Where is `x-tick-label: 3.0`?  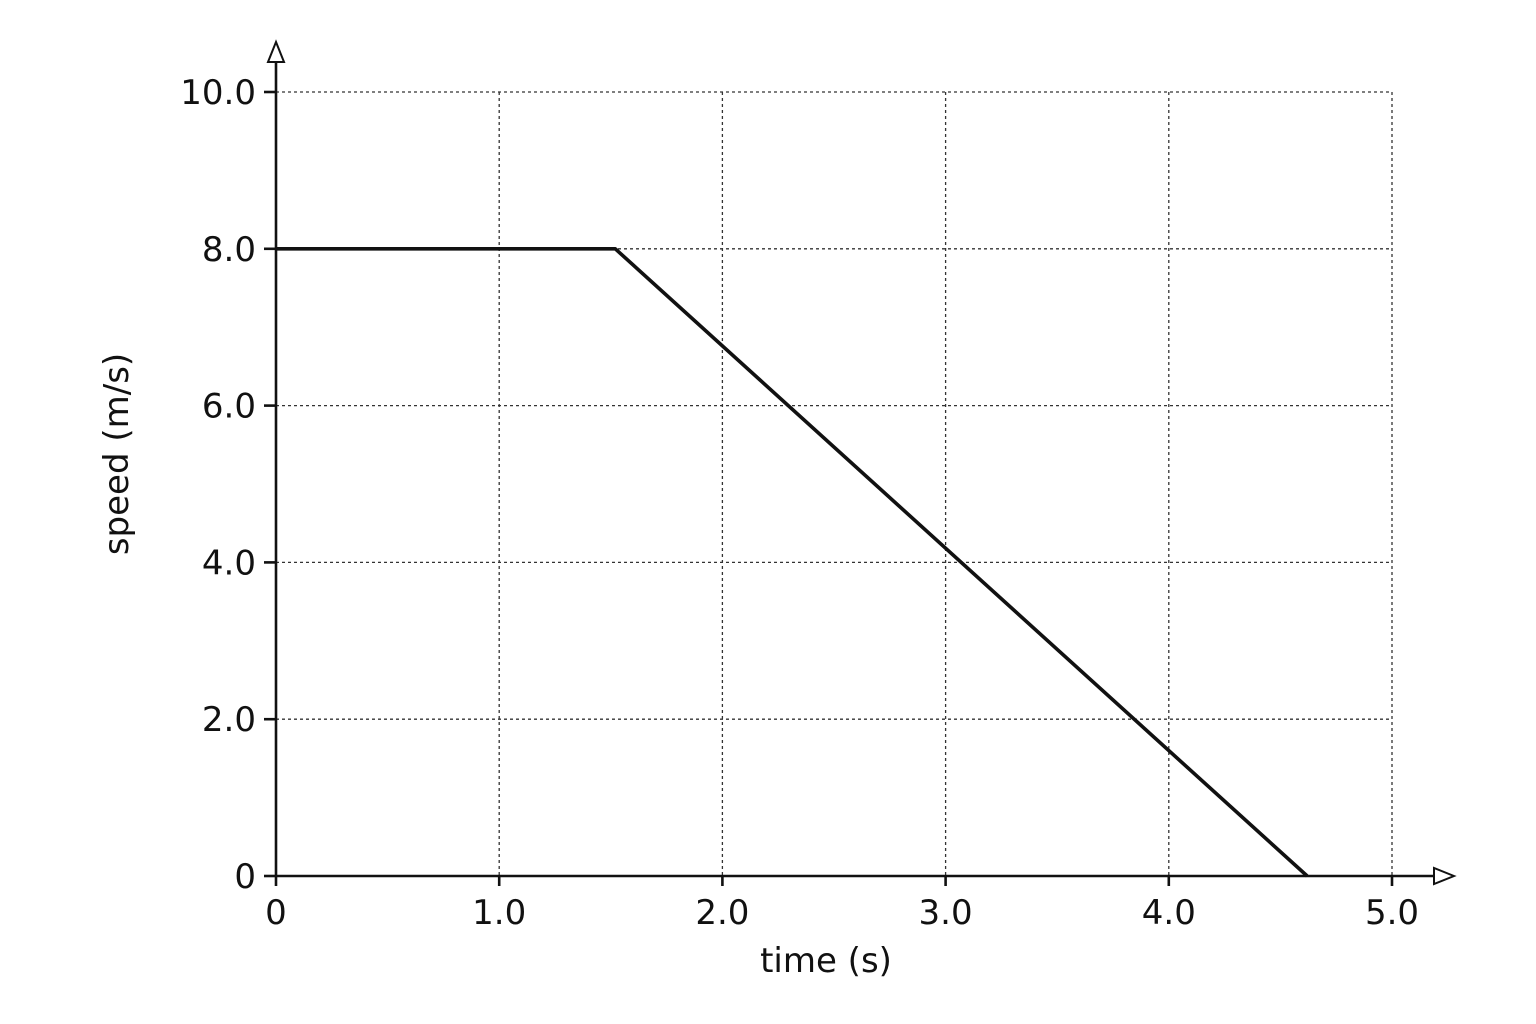 x-tick-label: 3.0 is located at coordinates (946, 913).